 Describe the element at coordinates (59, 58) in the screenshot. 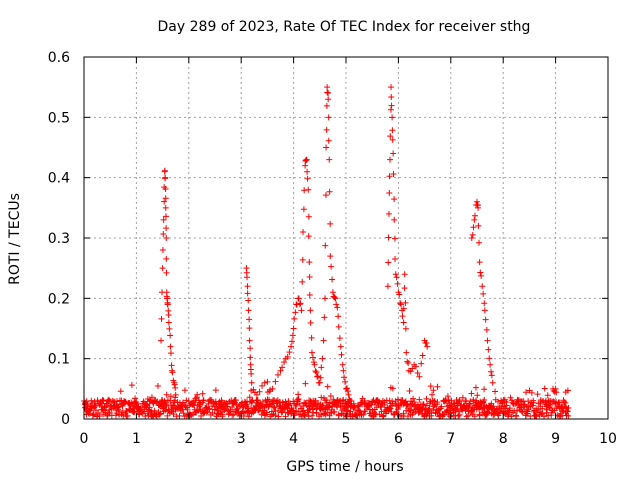

I see `y-tick-label: 0.6` at that location.